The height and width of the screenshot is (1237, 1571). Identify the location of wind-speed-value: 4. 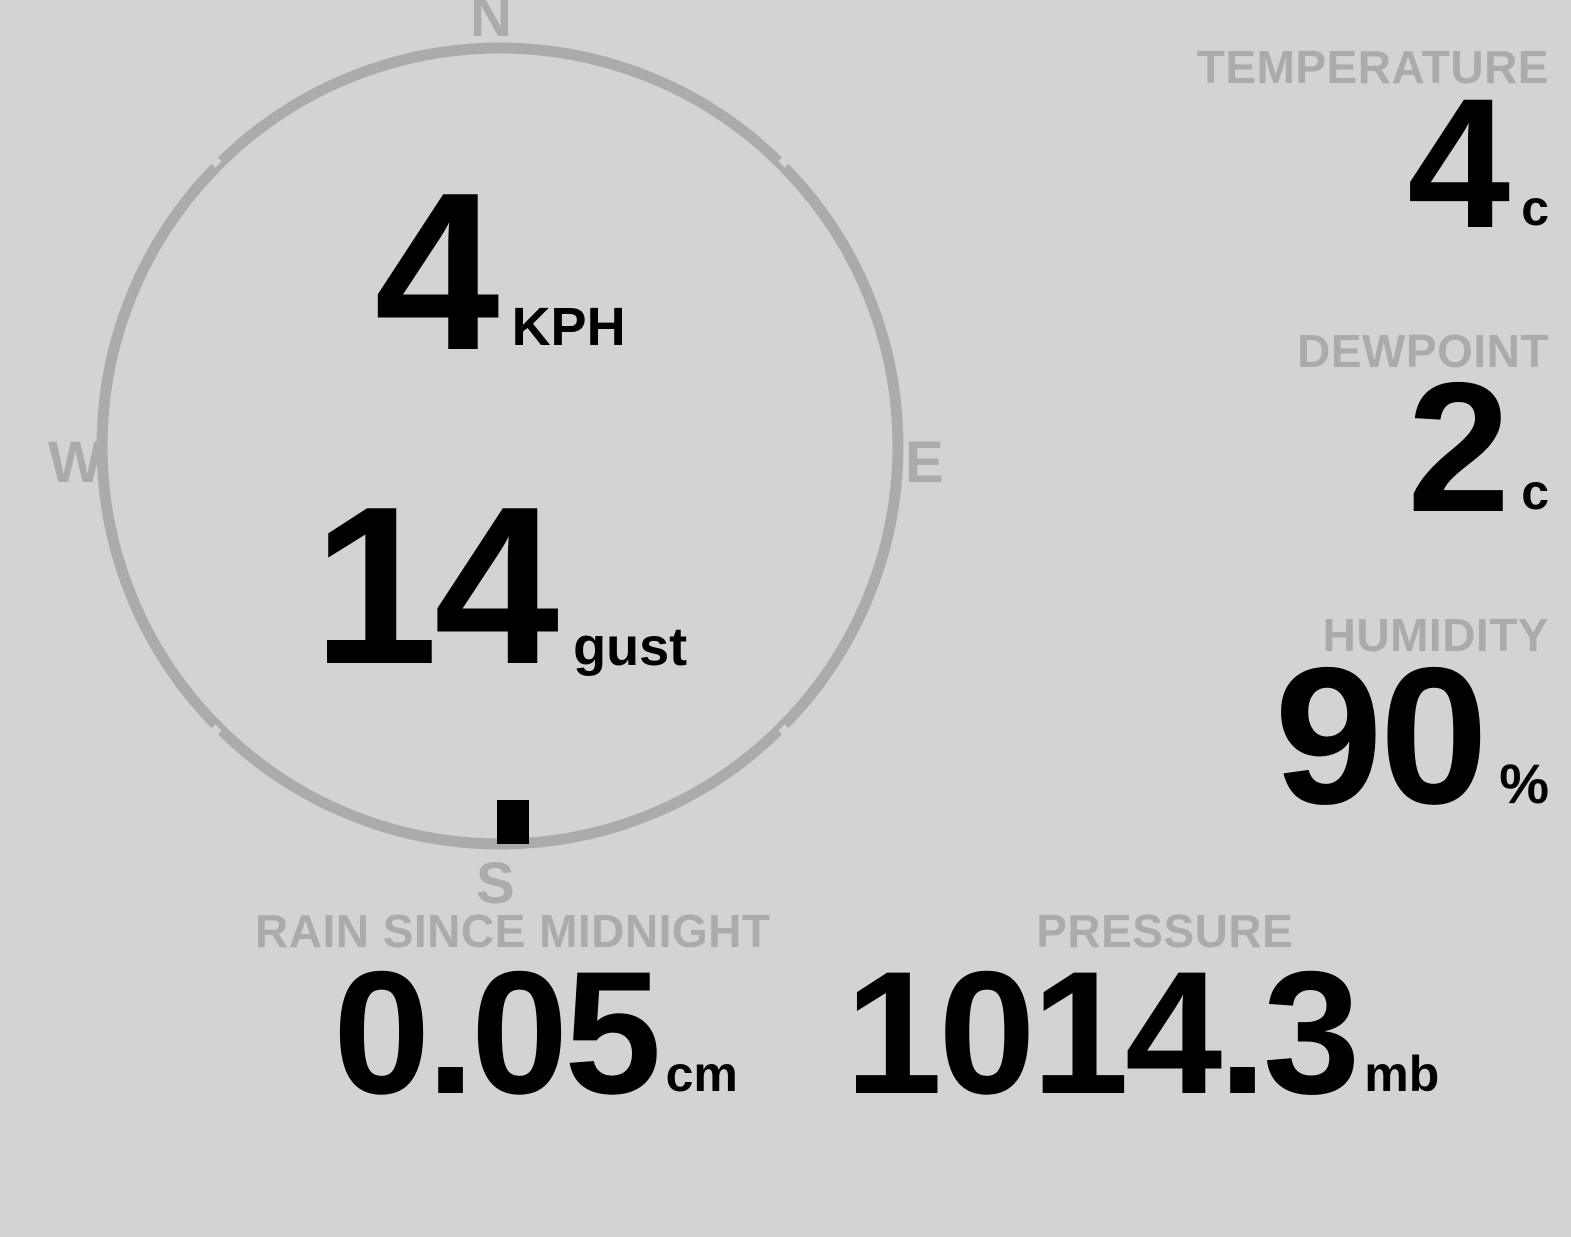
(436, 271).